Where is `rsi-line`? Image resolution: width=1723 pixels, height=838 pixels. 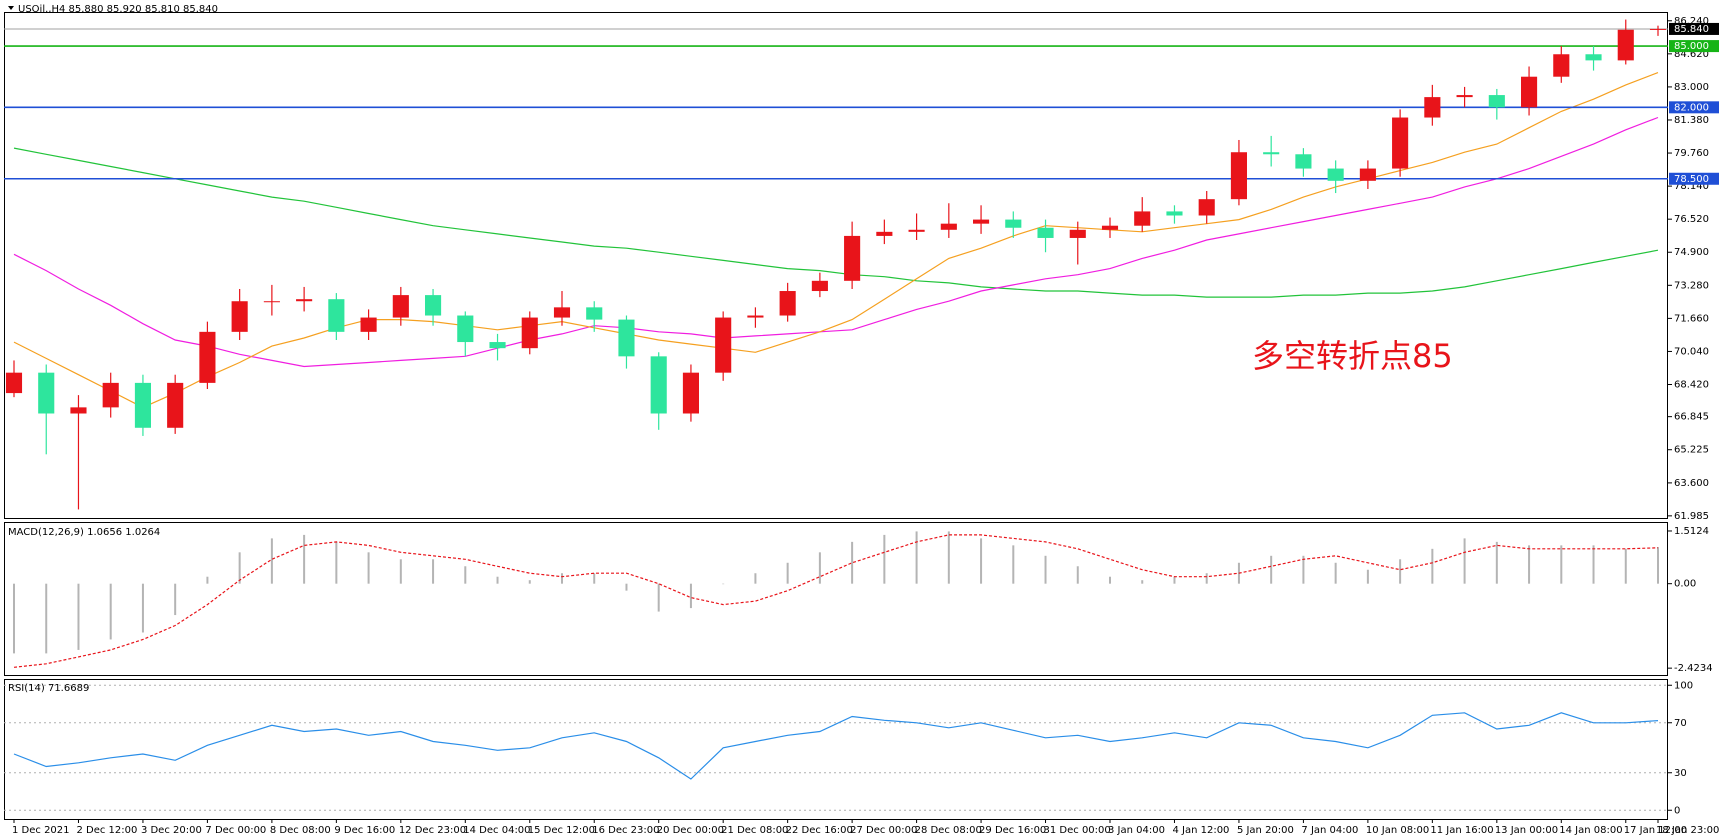 rsi-line is located at coordinates (836, 746).